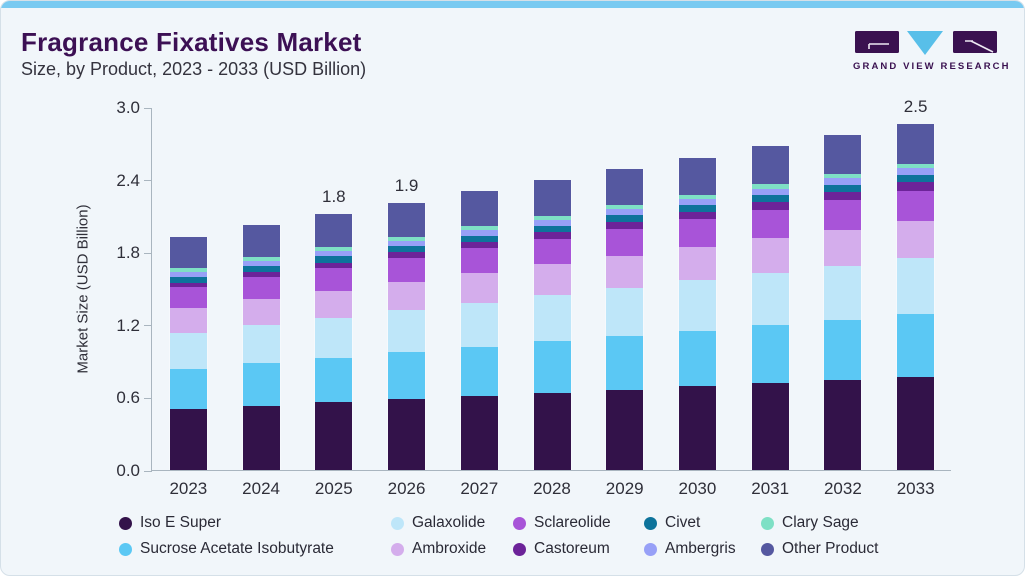 Image resolution: width=1025 pixels, height=576 pixels. I want to click on bar-segment-ambroxide-2029, so click(625, 271).